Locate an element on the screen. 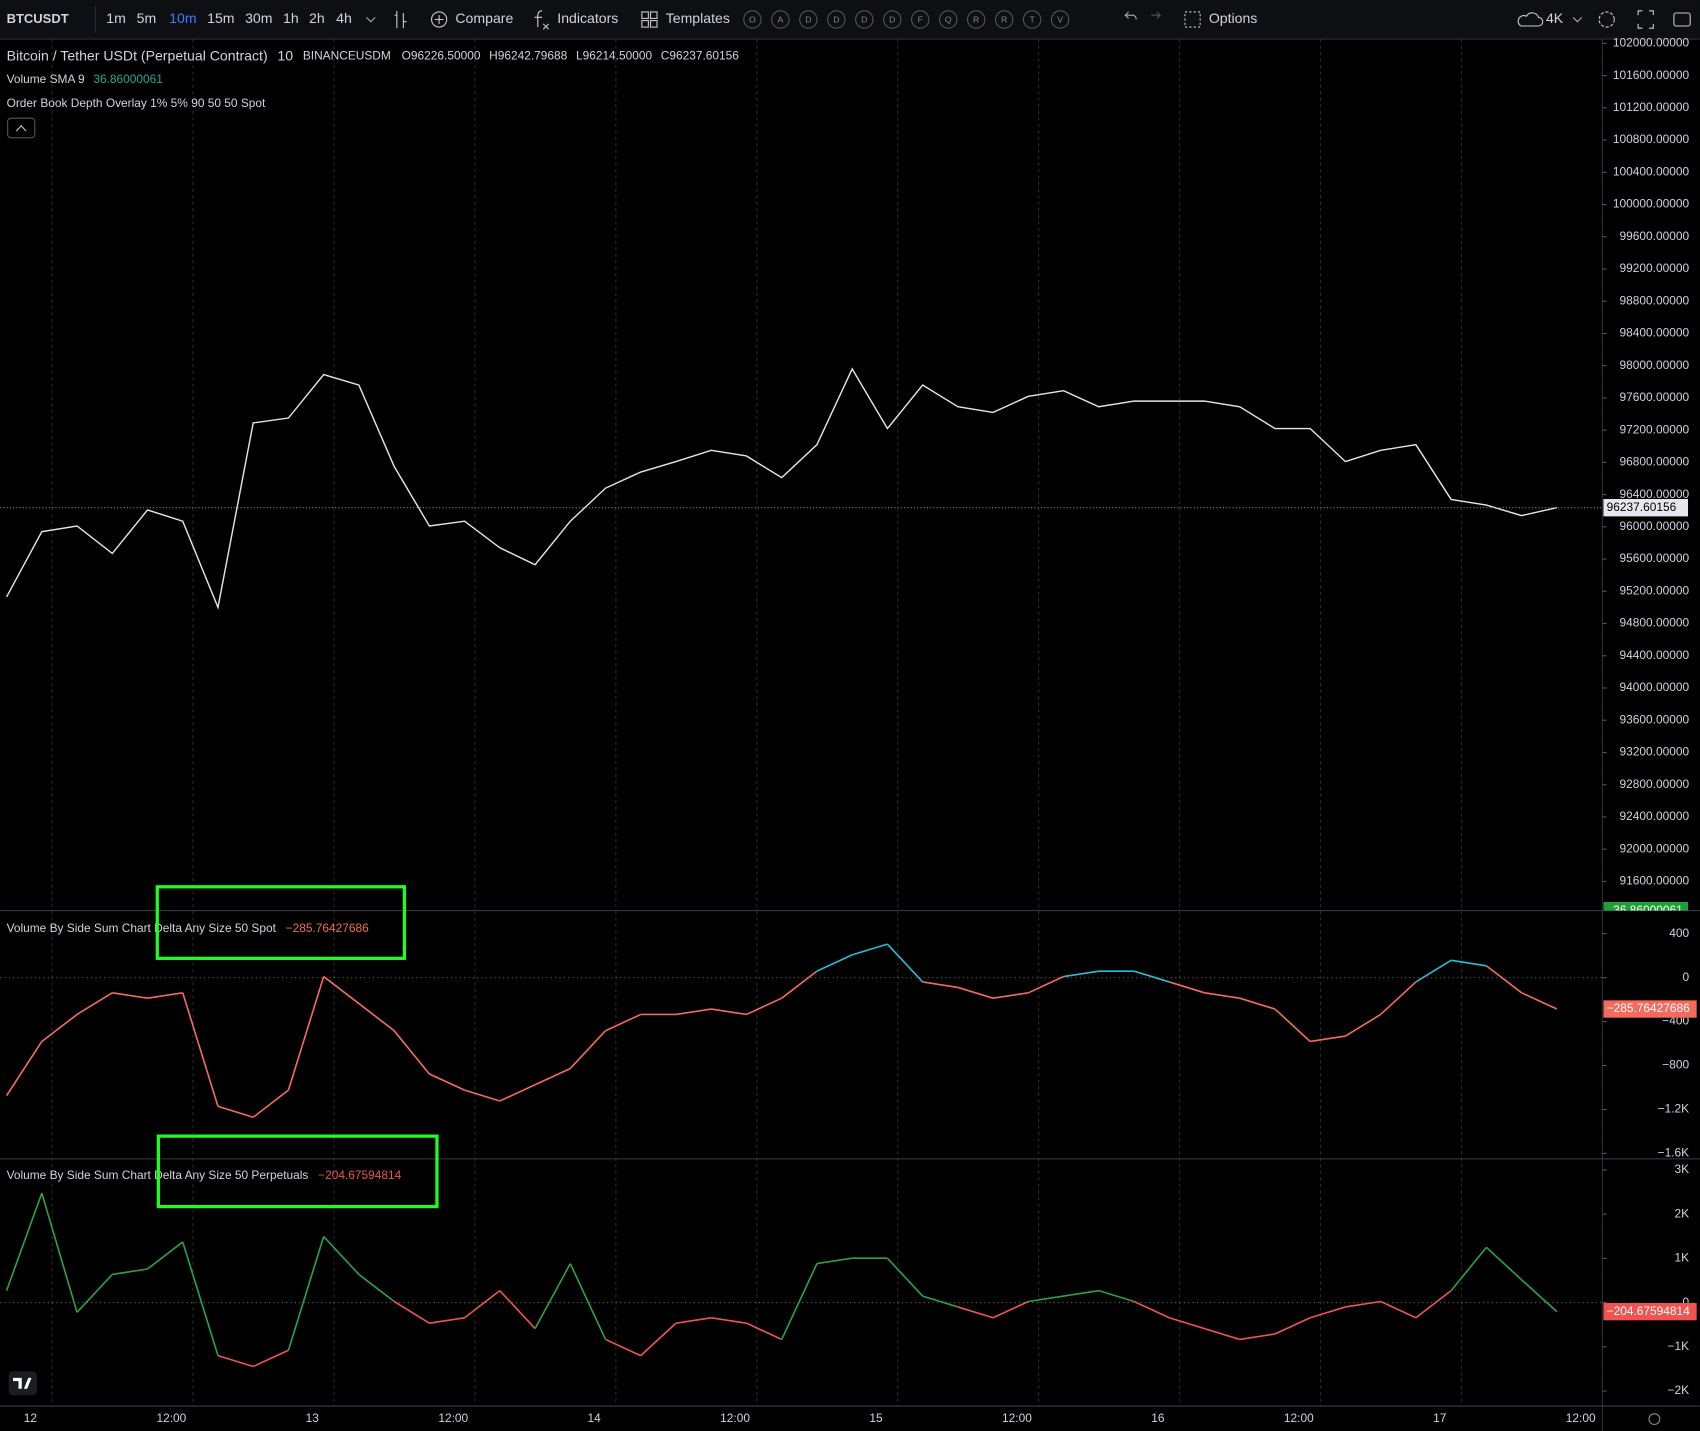  fullscreen-button is located at coordinates (1645, 19).